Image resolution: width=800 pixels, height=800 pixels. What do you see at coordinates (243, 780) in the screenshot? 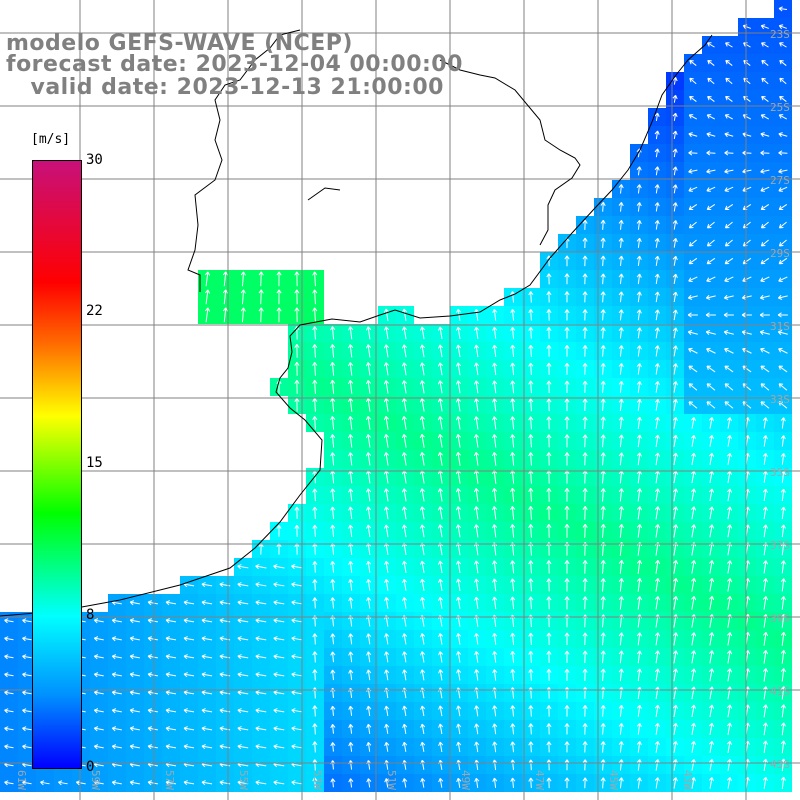
I see `longitude-label: 55W` at bounding box center [243, 780].